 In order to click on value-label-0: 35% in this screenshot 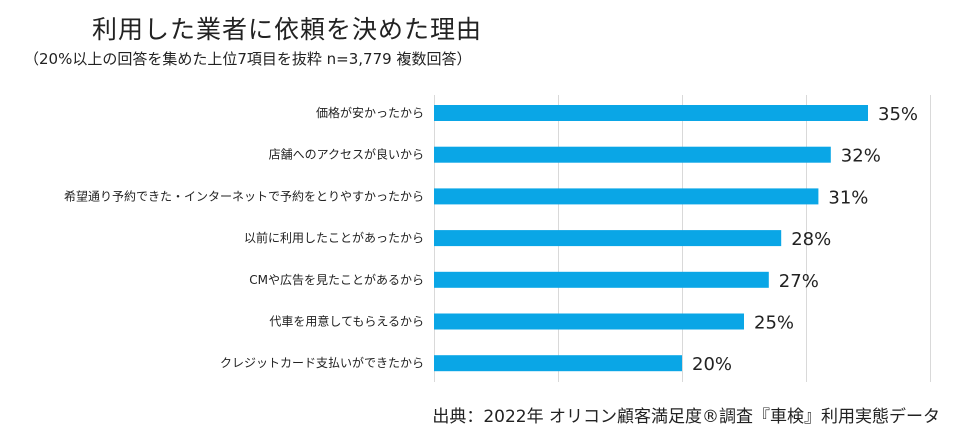, I will do `click(898, 114)`.